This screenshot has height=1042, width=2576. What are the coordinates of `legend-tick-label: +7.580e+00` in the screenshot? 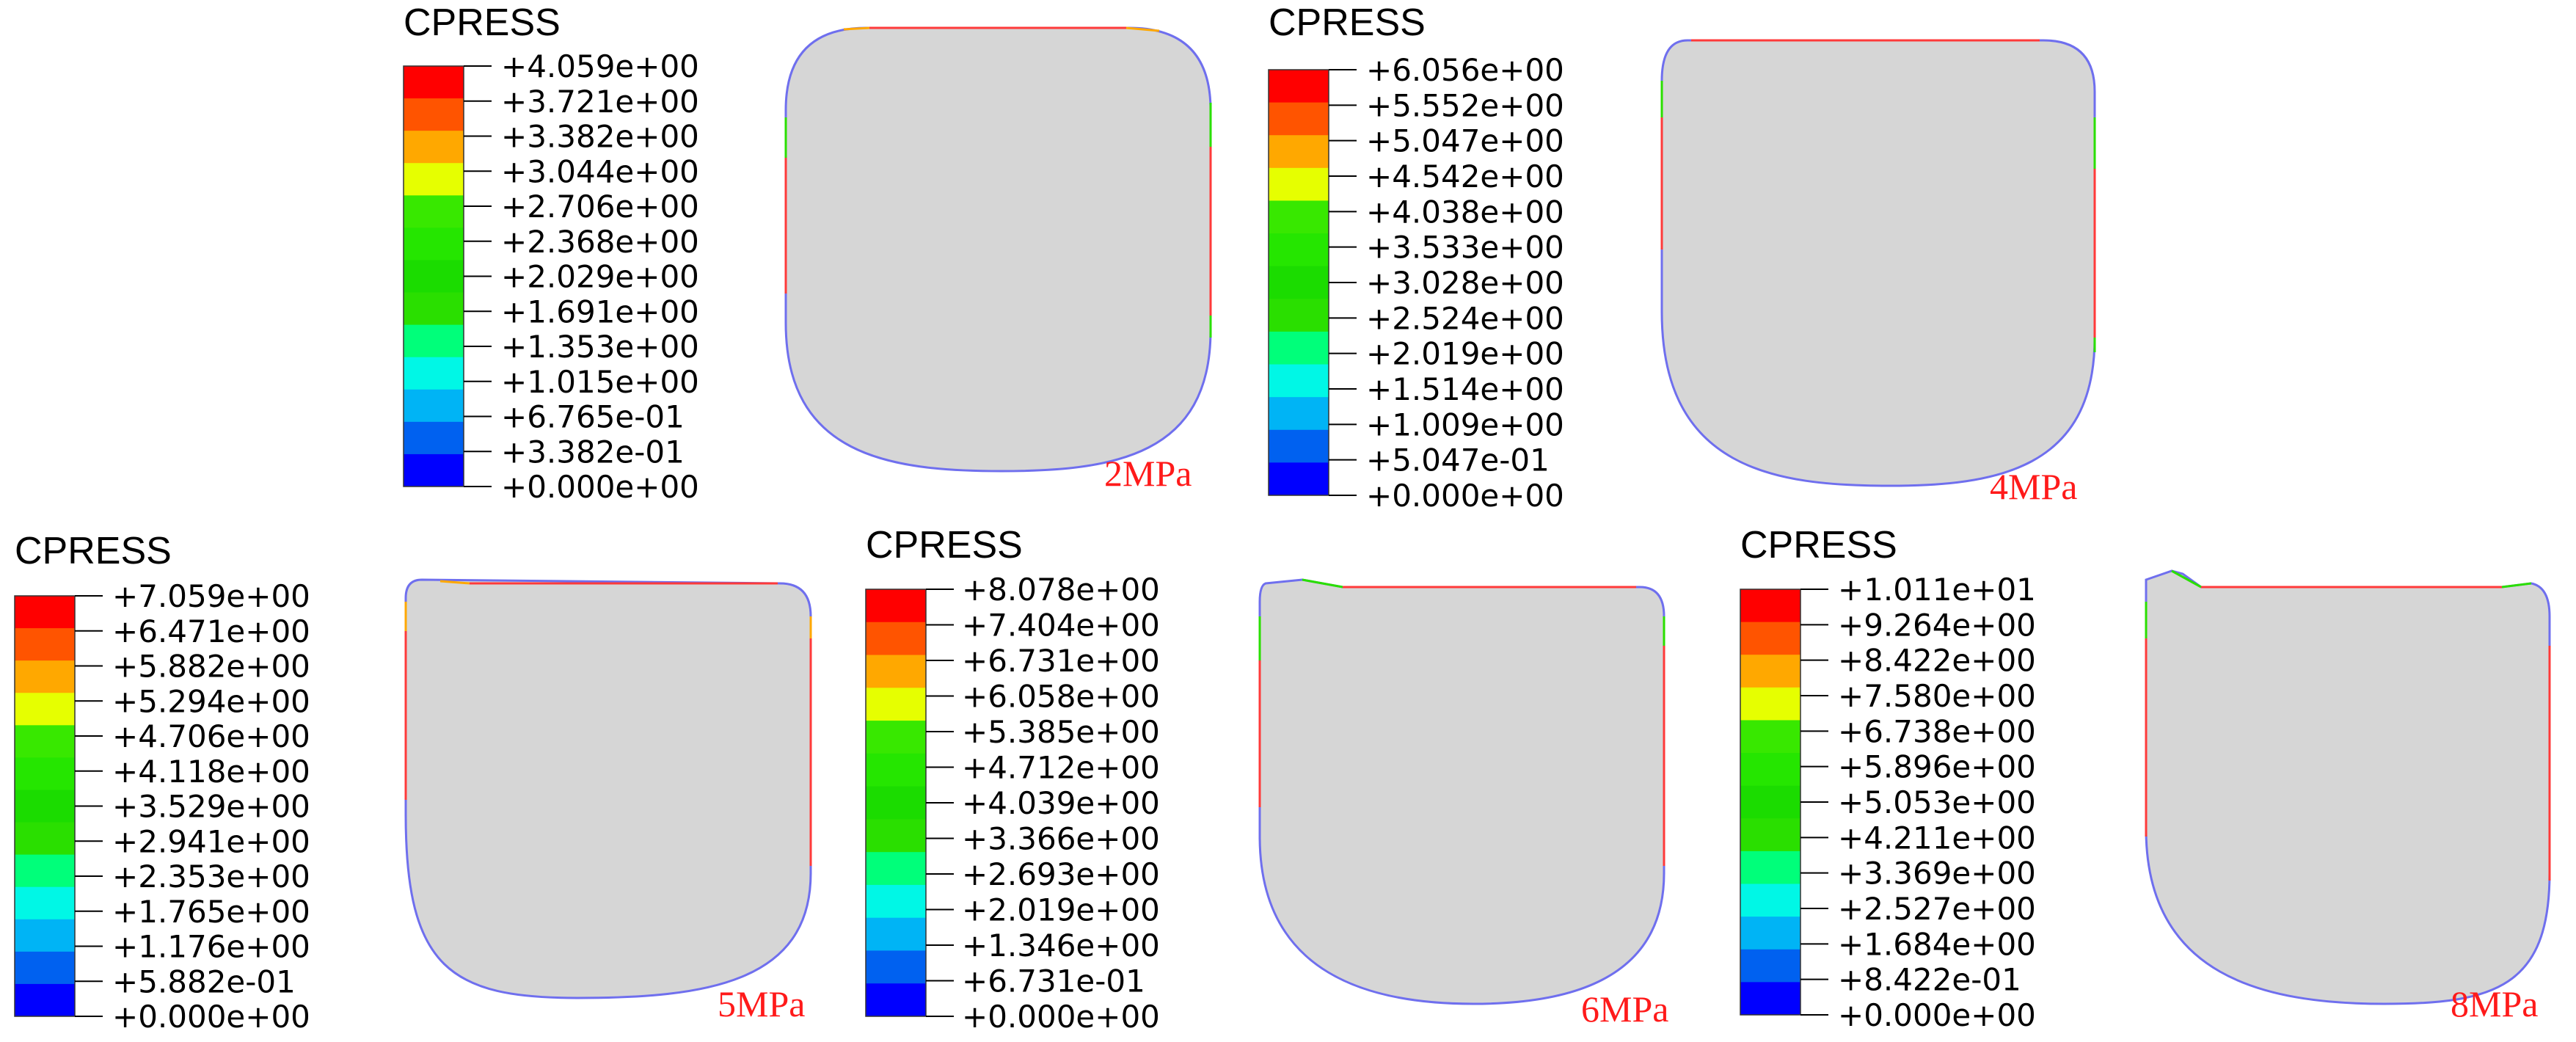 It's located at (1937, 696).